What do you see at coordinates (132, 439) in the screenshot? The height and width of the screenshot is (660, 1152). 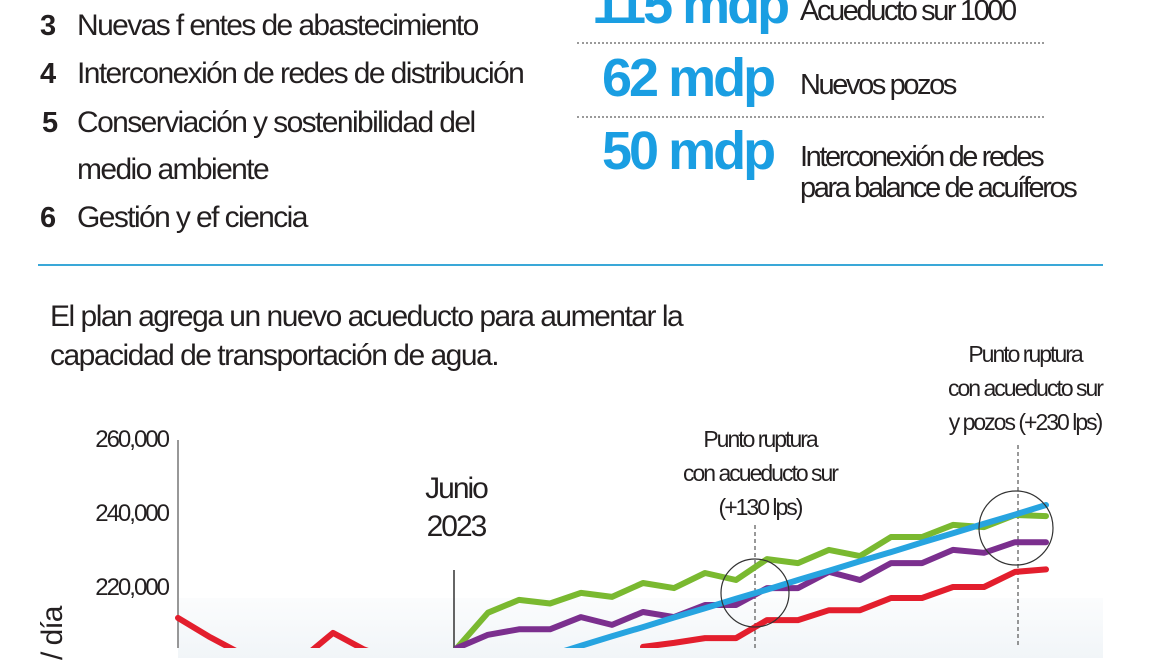 I see `y-tick-label: 260,000` at bounding box center [132, 439].